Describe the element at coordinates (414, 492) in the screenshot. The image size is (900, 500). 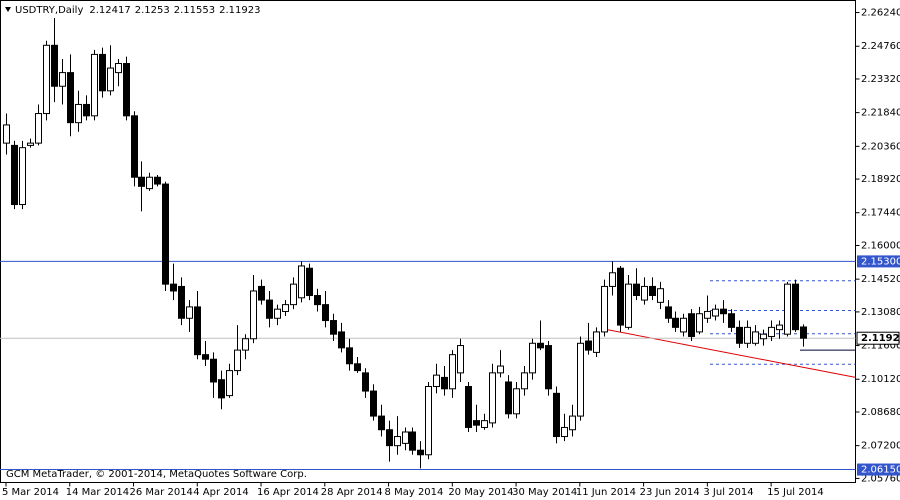
I see `x-tick-label: 8 May 2014` at that location.